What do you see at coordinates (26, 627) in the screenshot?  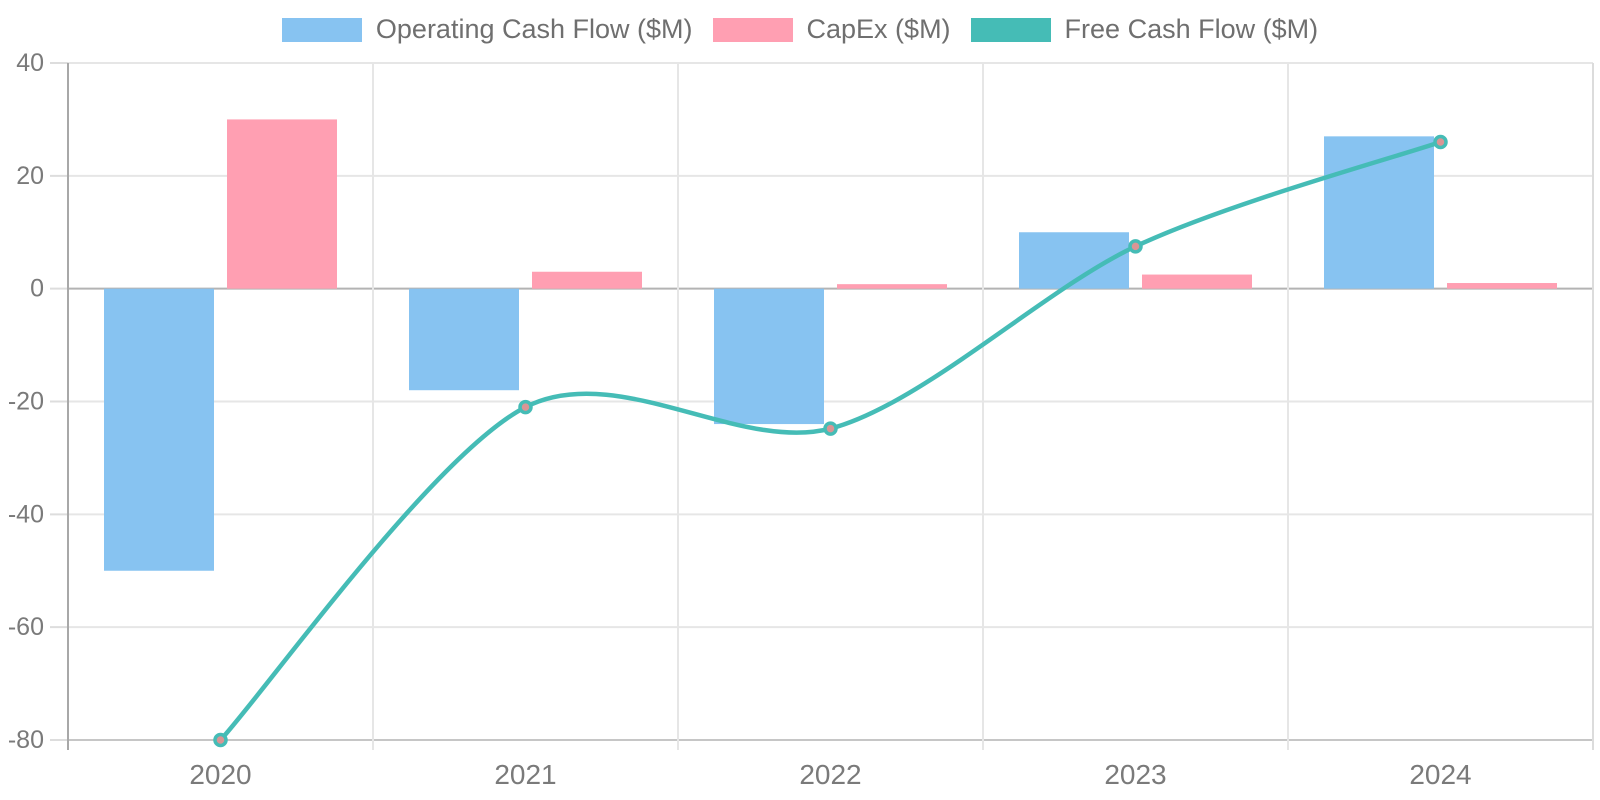 I see `y-axis-tick-label: -60` at bounding box center [26, 627].